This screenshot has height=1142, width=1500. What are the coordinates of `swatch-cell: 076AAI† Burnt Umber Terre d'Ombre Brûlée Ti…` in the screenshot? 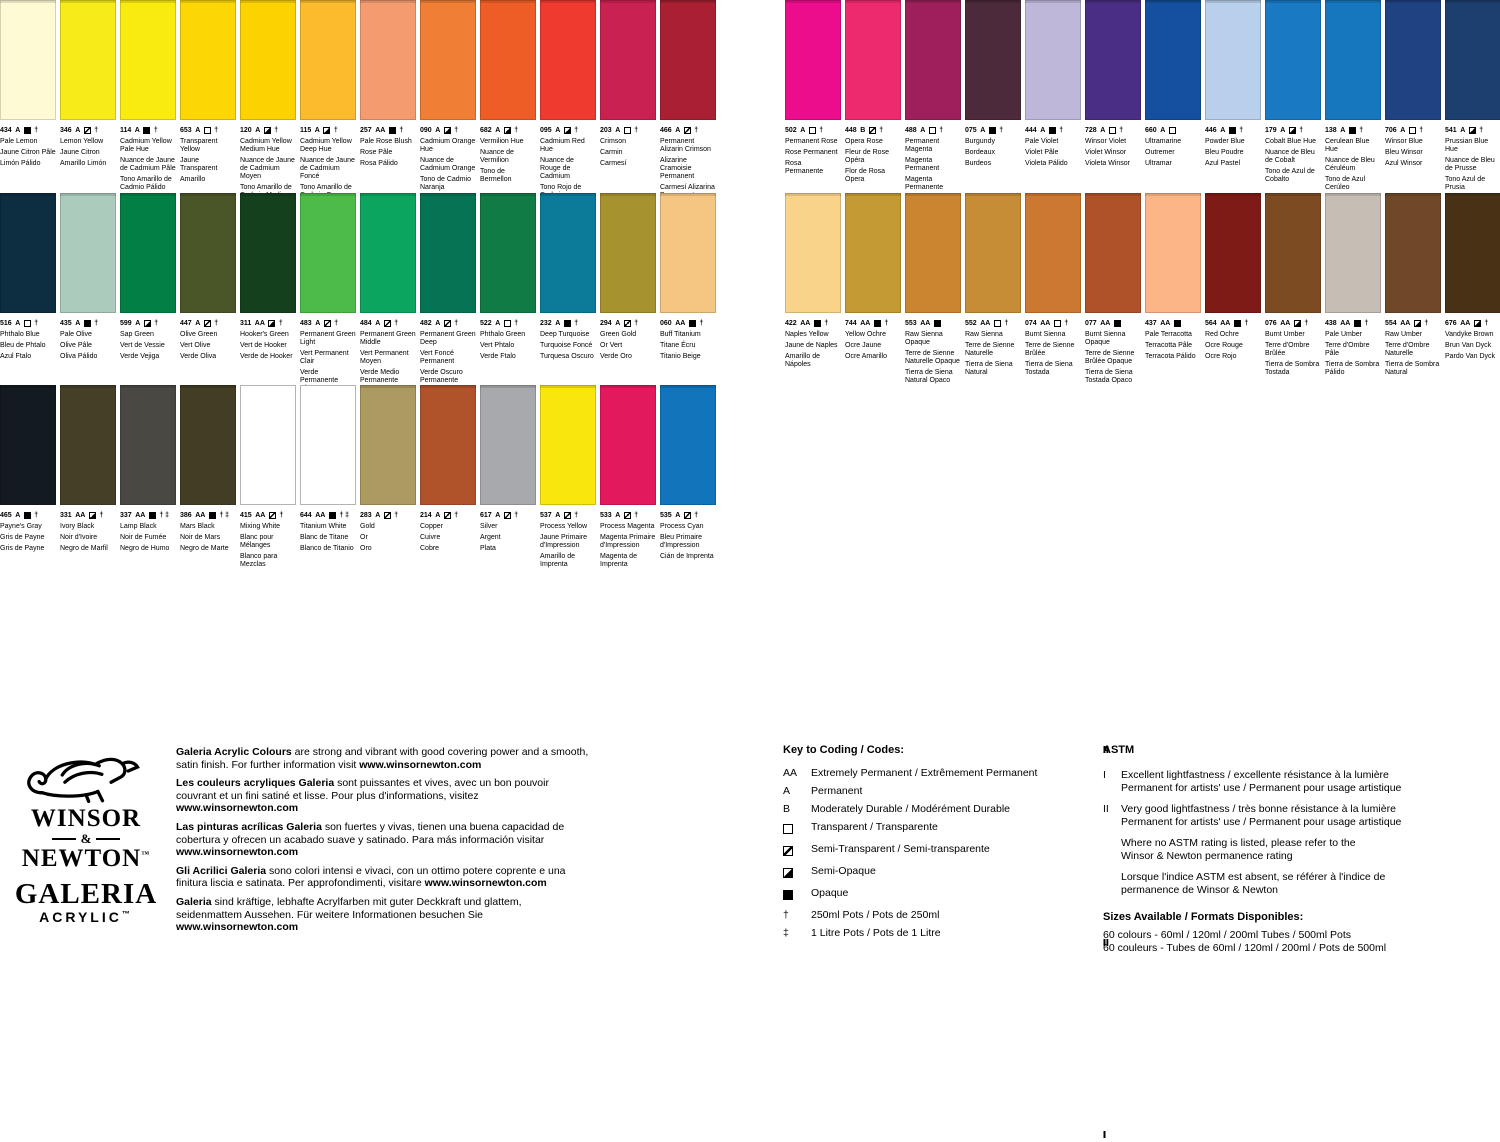 It's located at (1293, 290).